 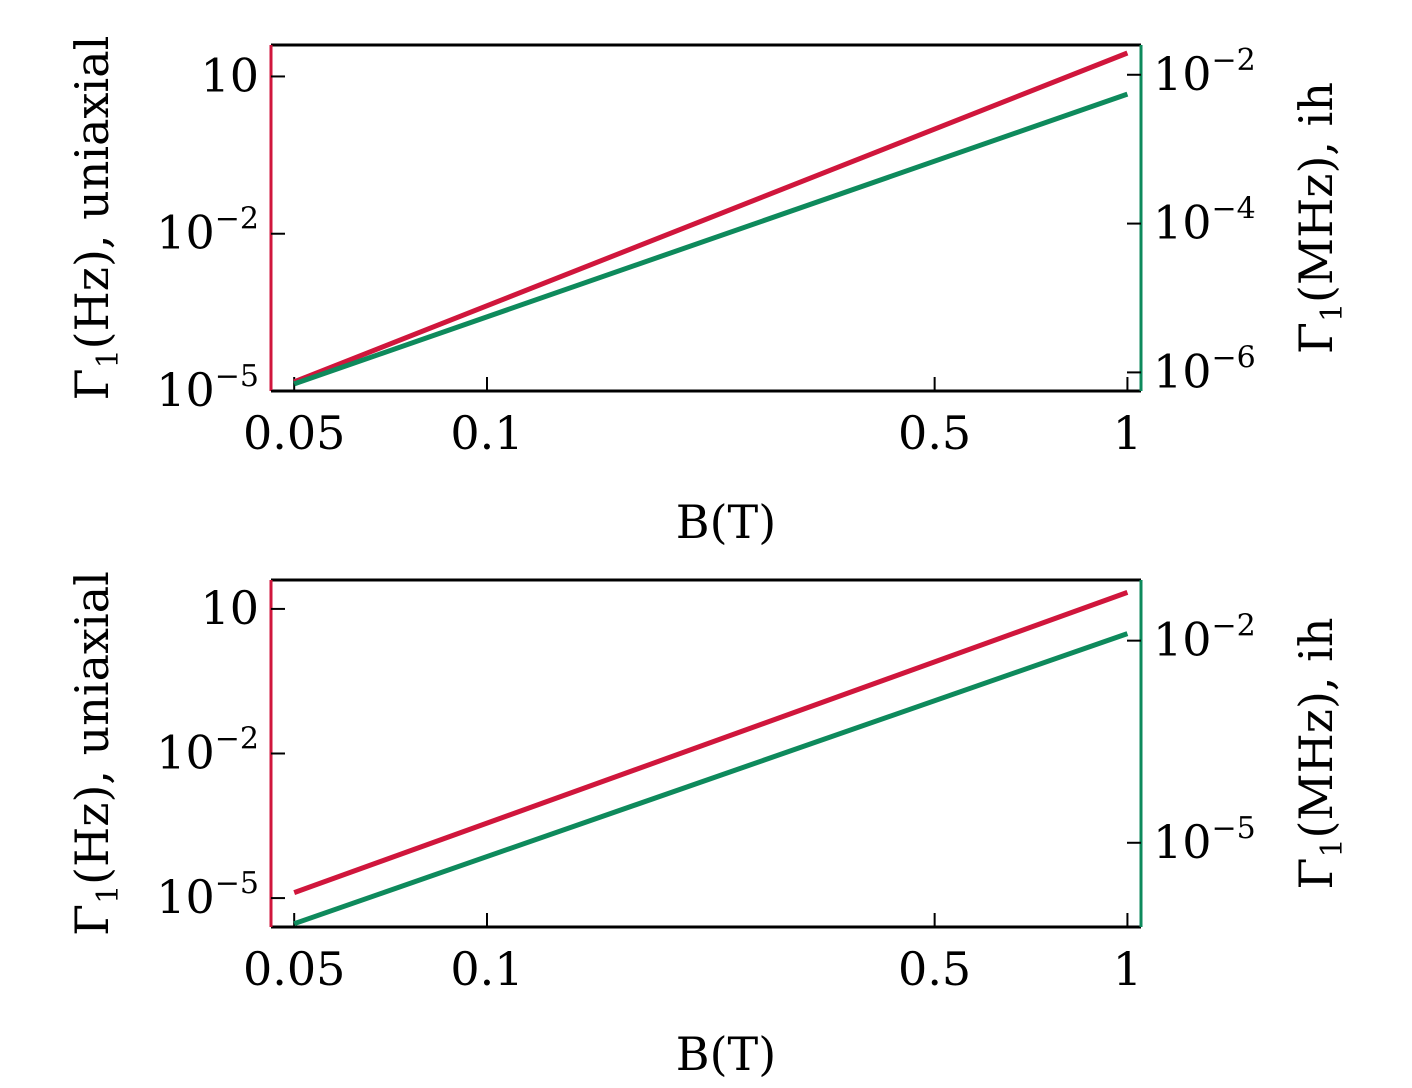 I want to click on y-right-tick-label: 10⁻⁶, so click(x=1204, y=369).